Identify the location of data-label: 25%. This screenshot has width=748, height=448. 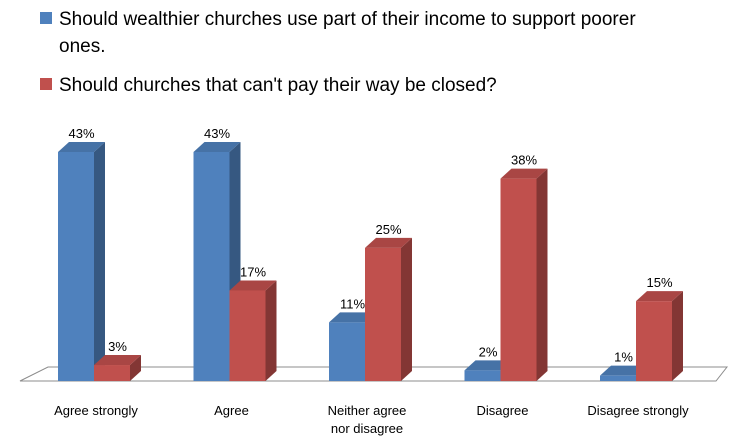
(388, 229).